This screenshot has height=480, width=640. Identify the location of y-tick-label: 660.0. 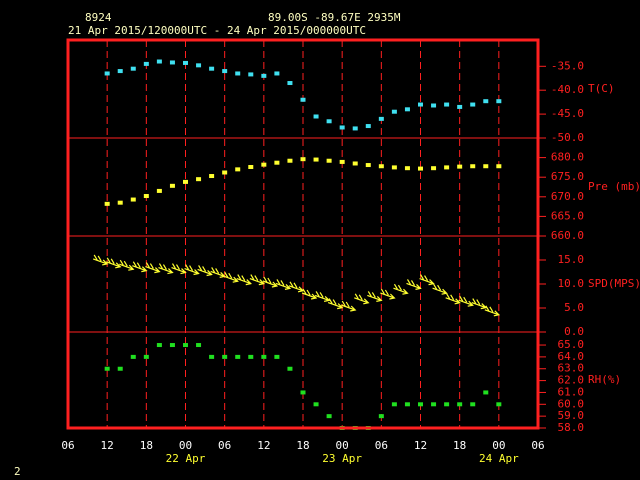
(567, 235).